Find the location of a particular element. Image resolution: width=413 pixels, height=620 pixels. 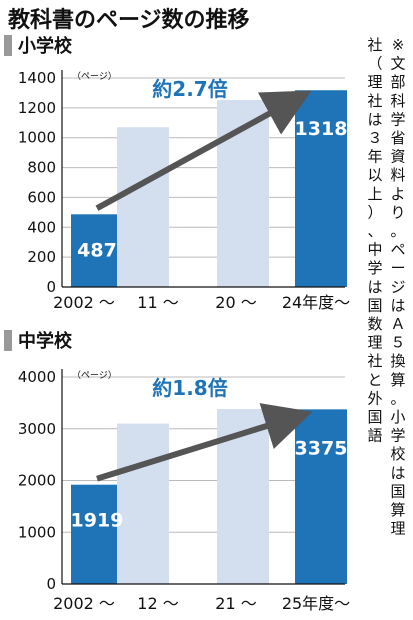

y-tick-label: 400 is located at coordinates (41, 227).